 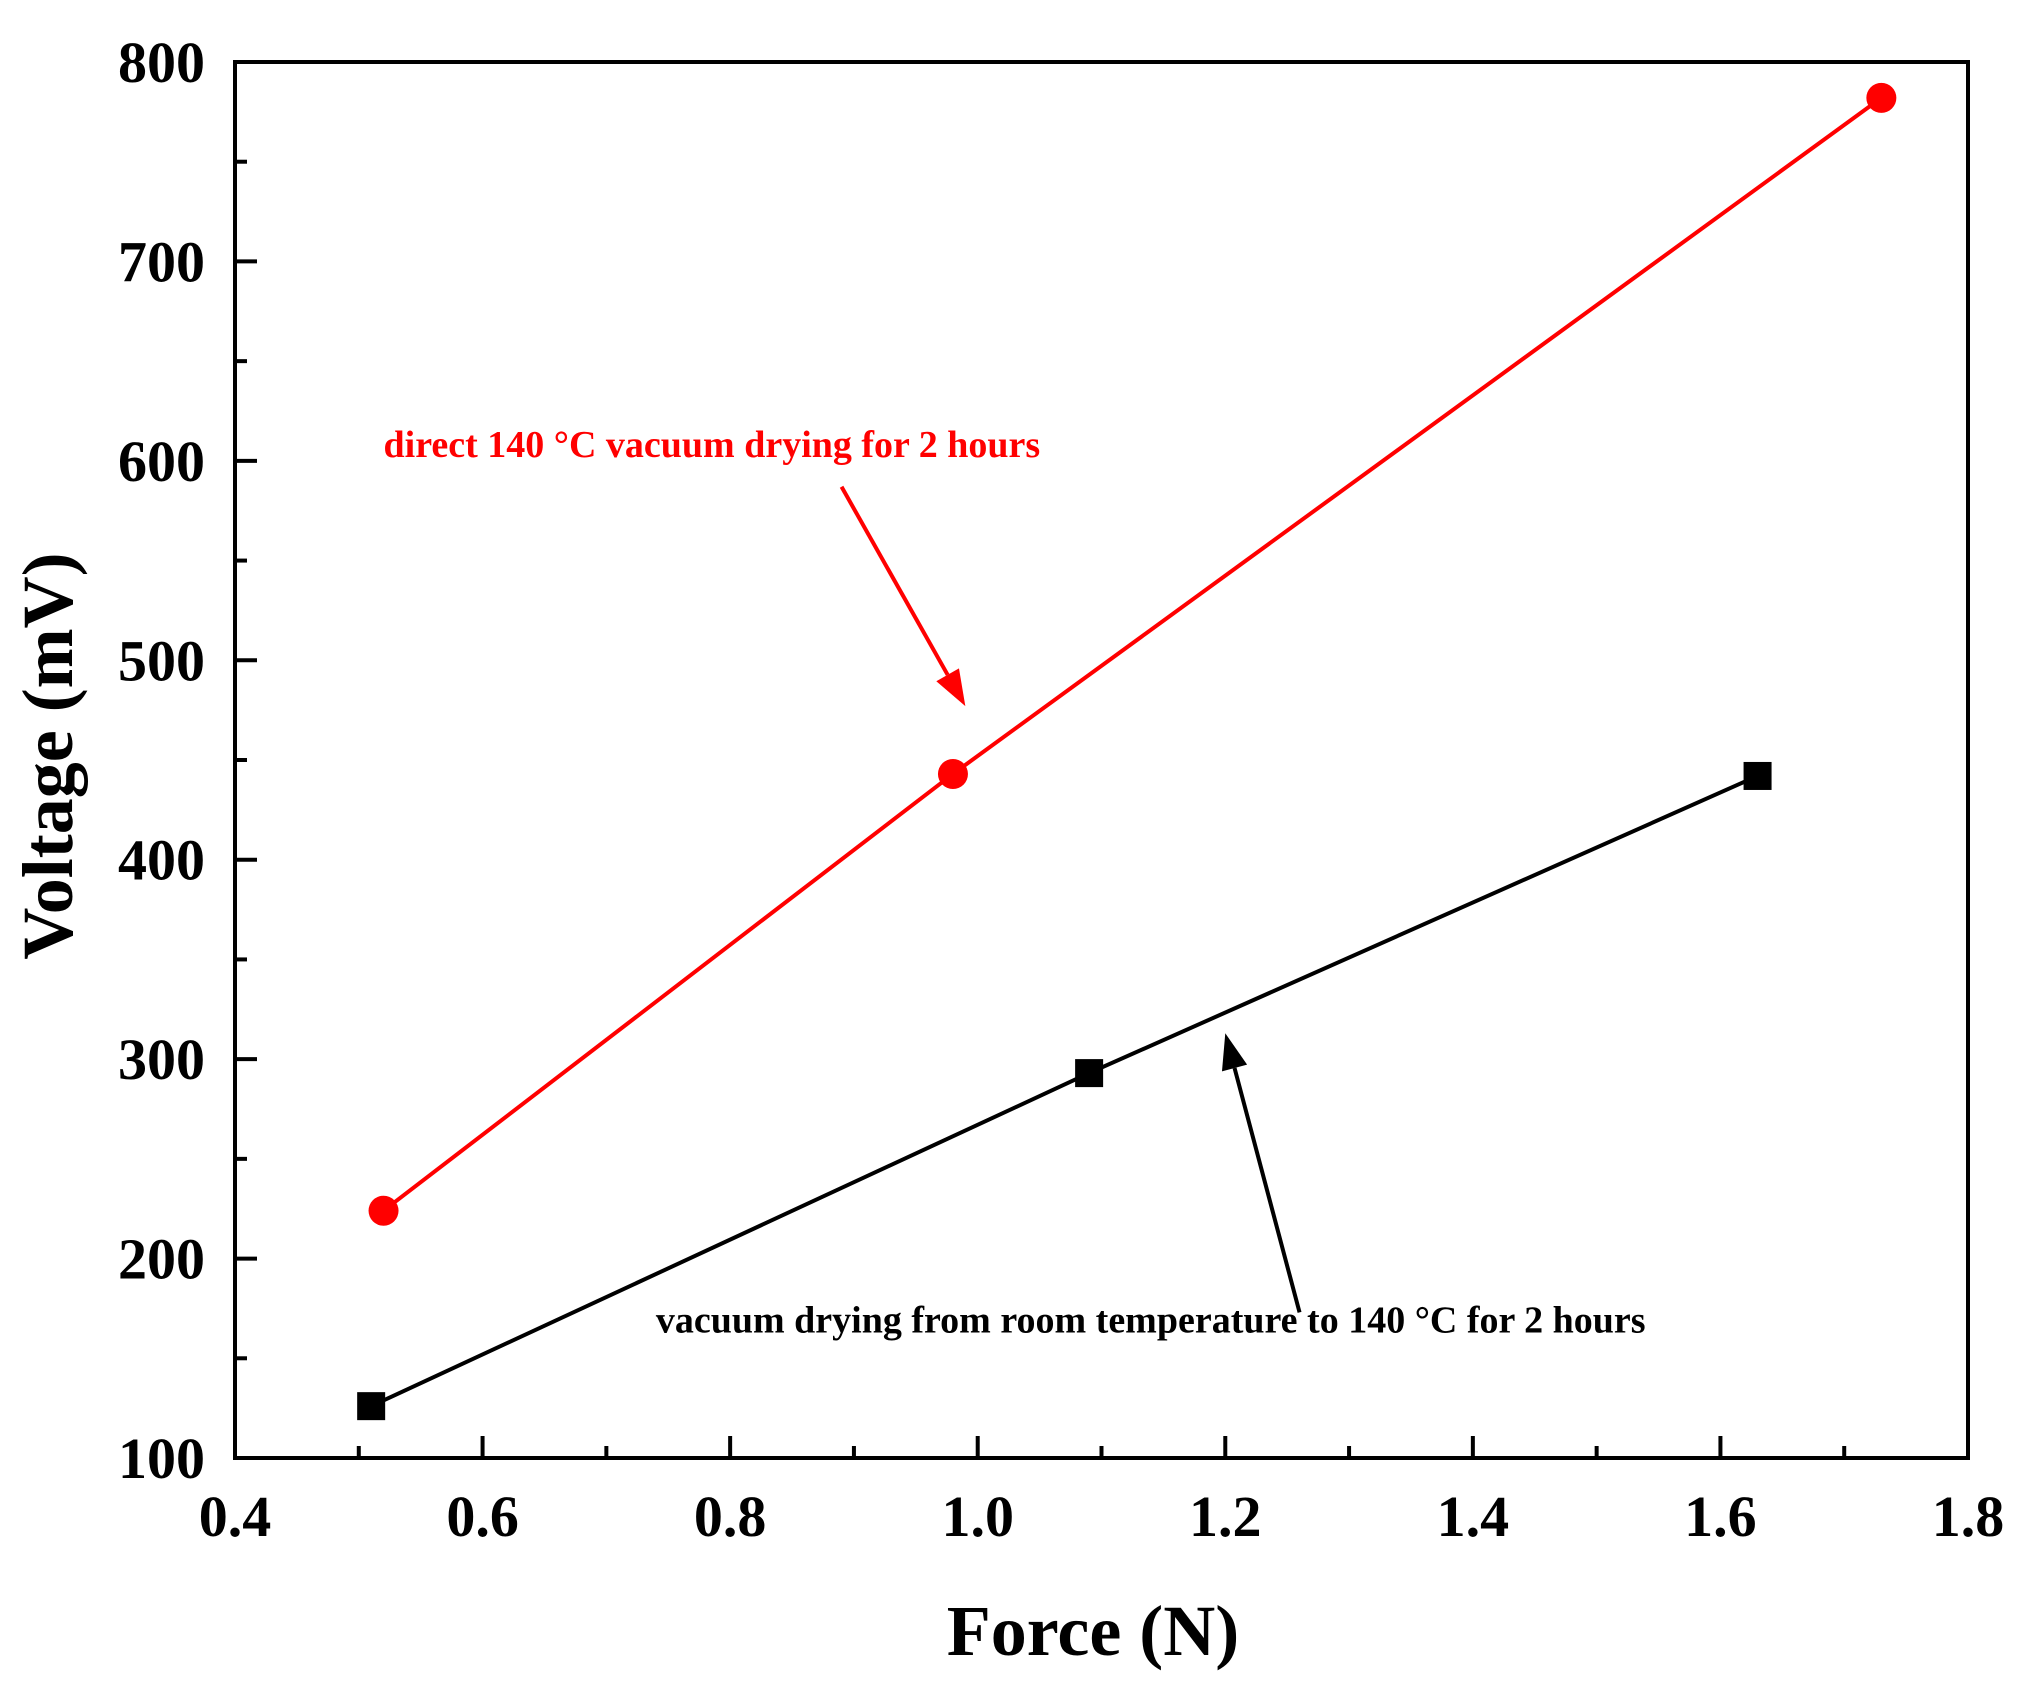 What do you see at coordinates (161, 860) in the screenshot?
I see `y-tick-label: 400` at bounding box center [161, 860].